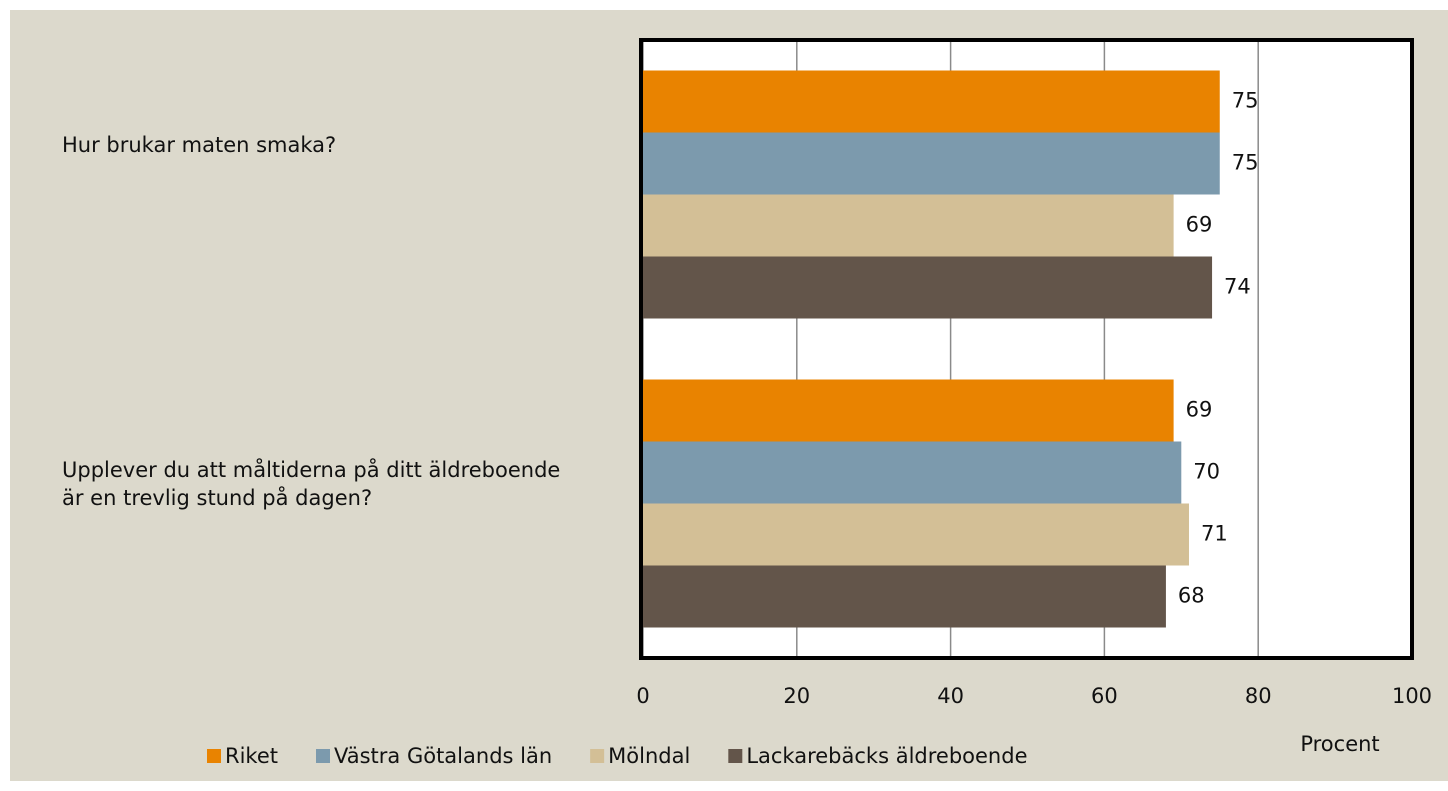 This screenshot has width=1448, height=791. I want to click on data-label: 71, so click(1214, 534).